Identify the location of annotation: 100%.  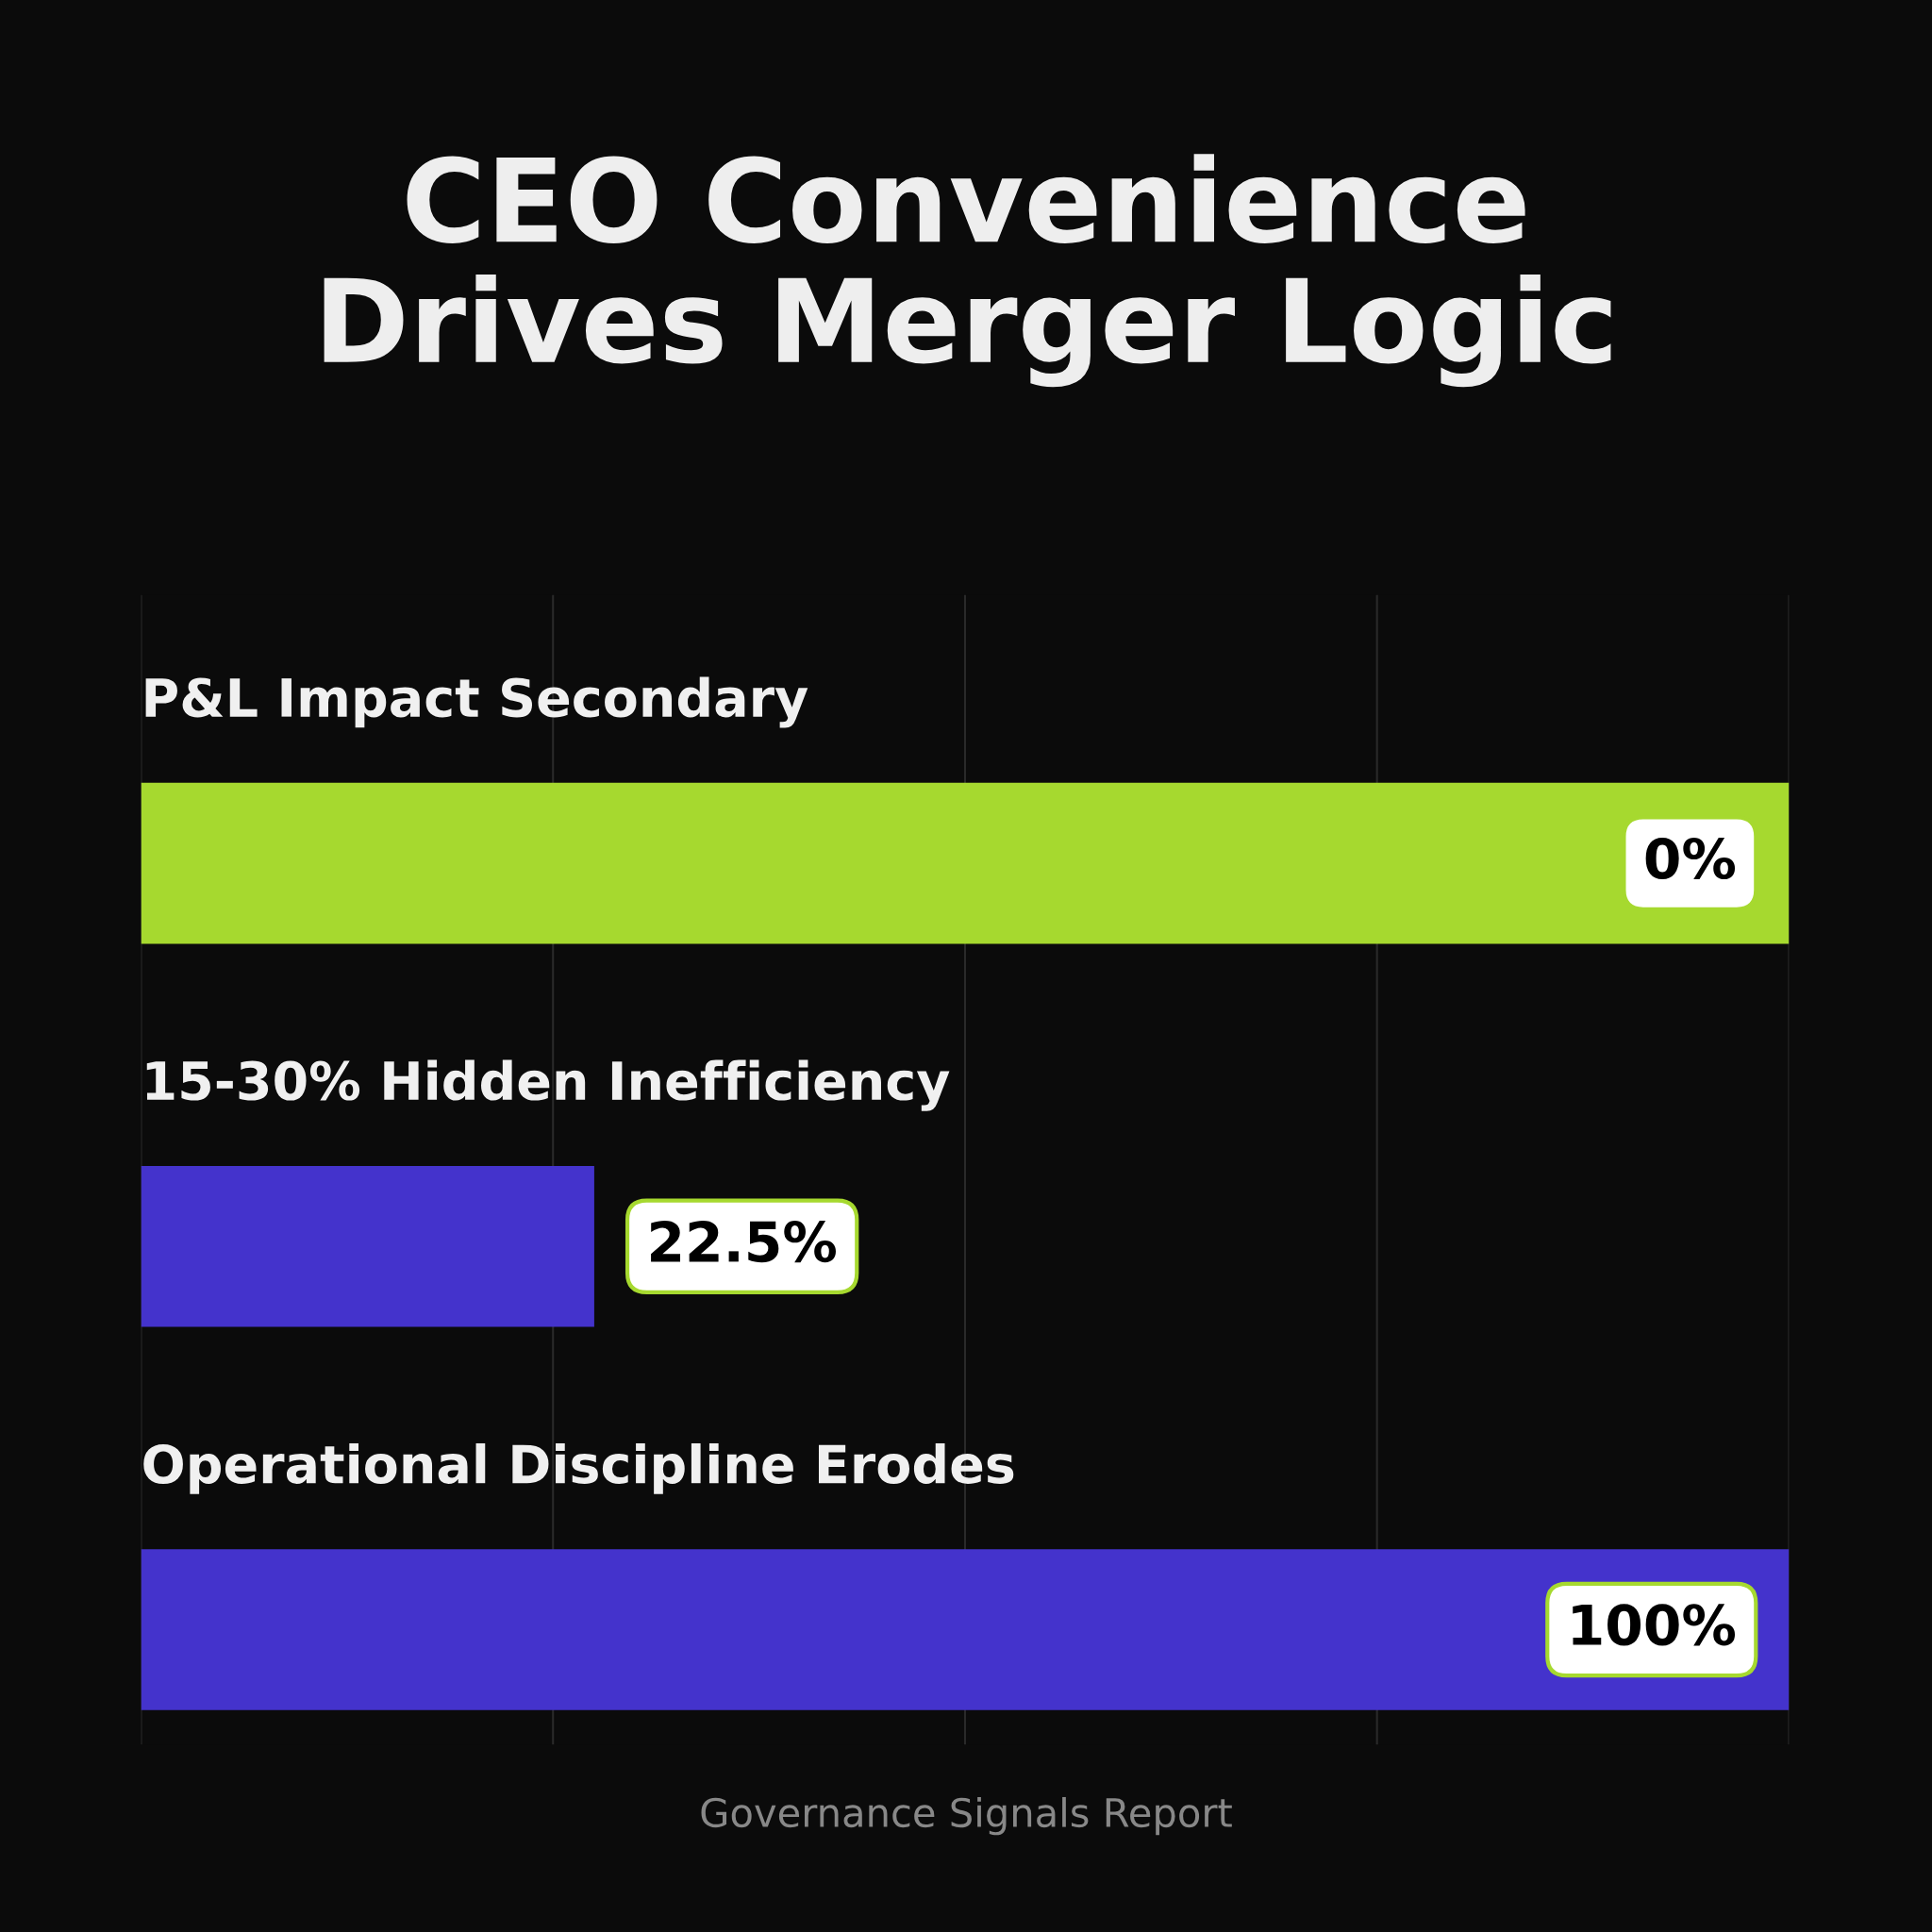
(1655, 1625).